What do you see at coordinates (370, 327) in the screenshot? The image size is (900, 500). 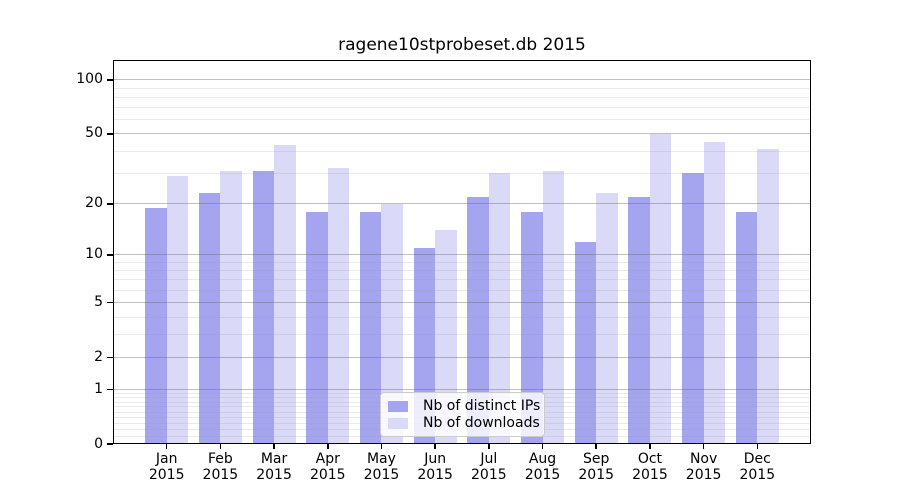 I see `bar-nb-of-distinct-ips-may-2015` at bounding box center [370, 327].